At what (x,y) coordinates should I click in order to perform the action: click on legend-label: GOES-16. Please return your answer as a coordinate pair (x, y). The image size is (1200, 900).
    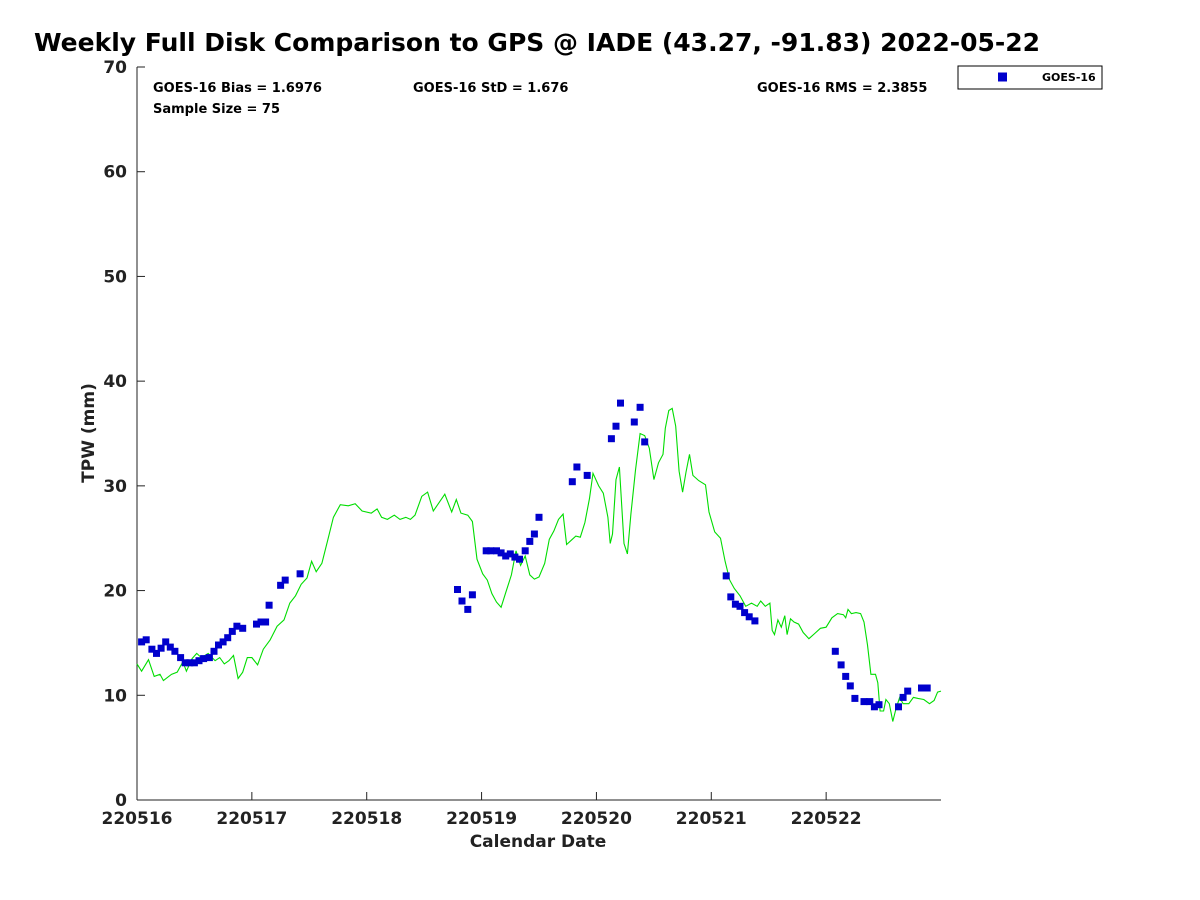
    Looking at the image, I should click on (1069, 77).